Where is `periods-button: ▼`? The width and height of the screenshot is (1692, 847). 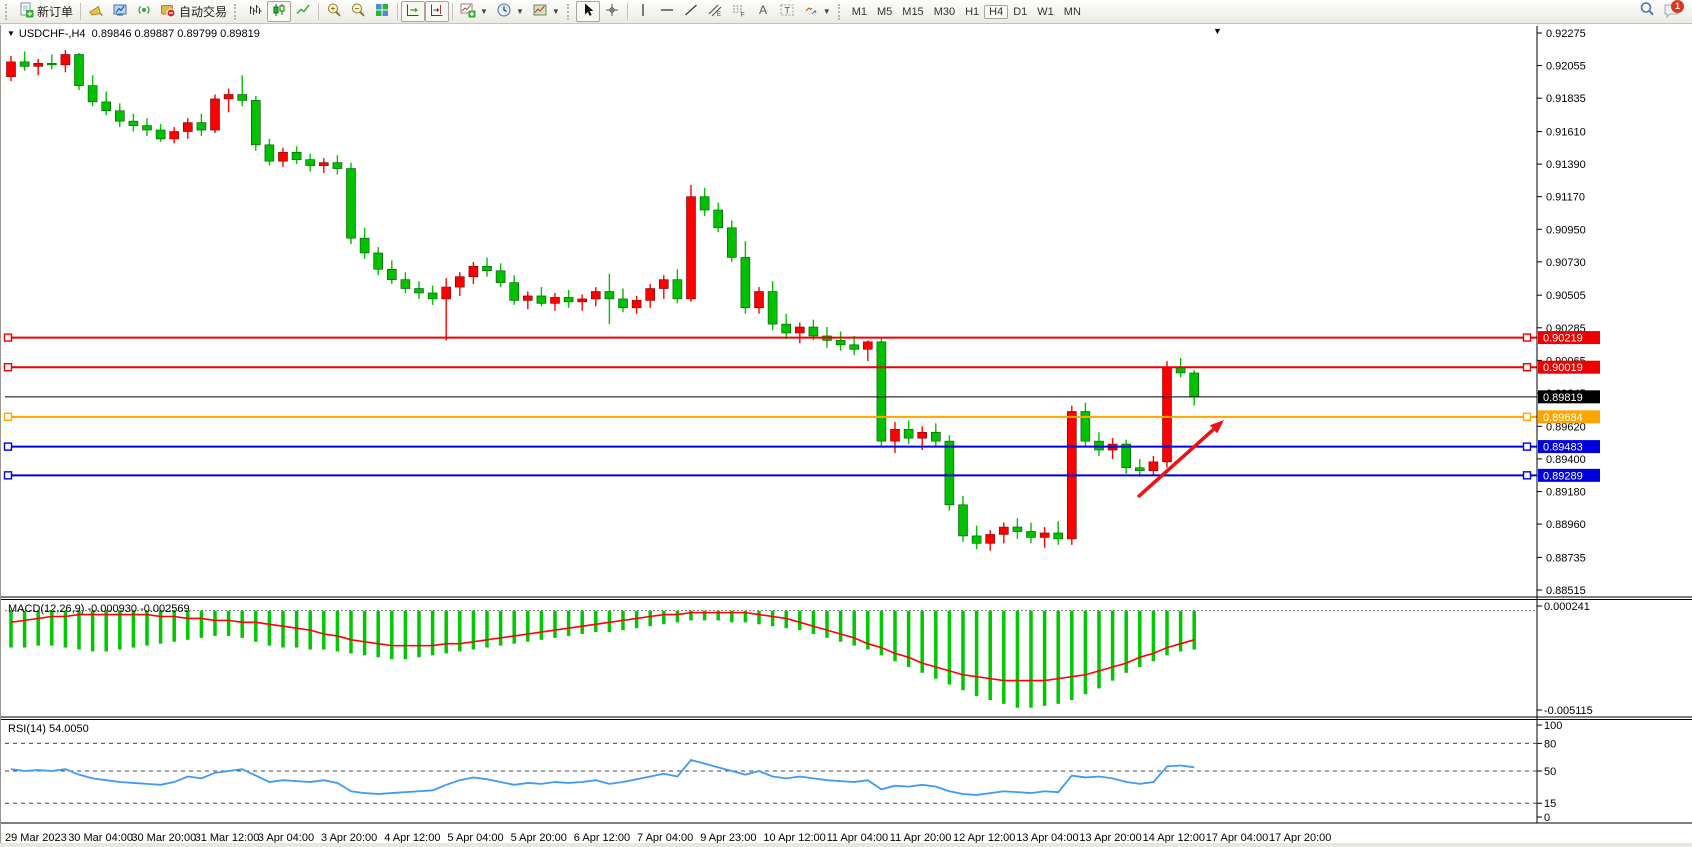
periods-button: ▼ is located at coordinates (510, 11).